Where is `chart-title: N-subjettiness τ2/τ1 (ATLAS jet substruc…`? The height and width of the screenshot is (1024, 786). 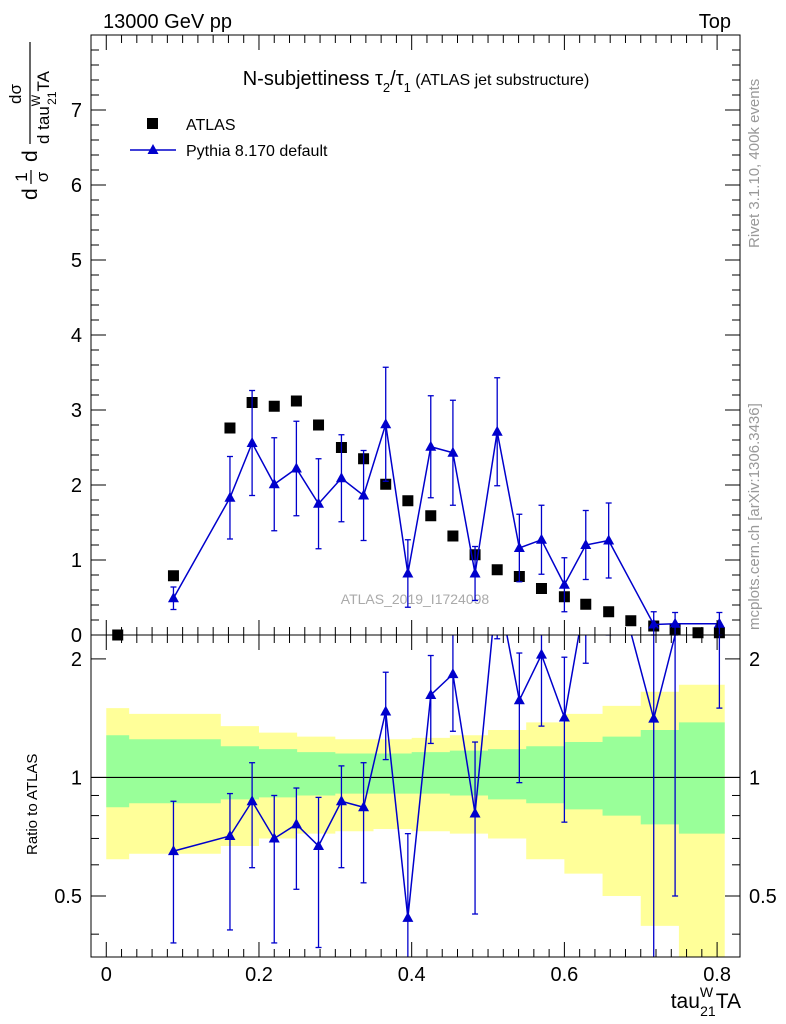
chart-title: N-subjettiness τ2/τ1 (ATLAS jet substruc… is located at coordinates (416, 81).